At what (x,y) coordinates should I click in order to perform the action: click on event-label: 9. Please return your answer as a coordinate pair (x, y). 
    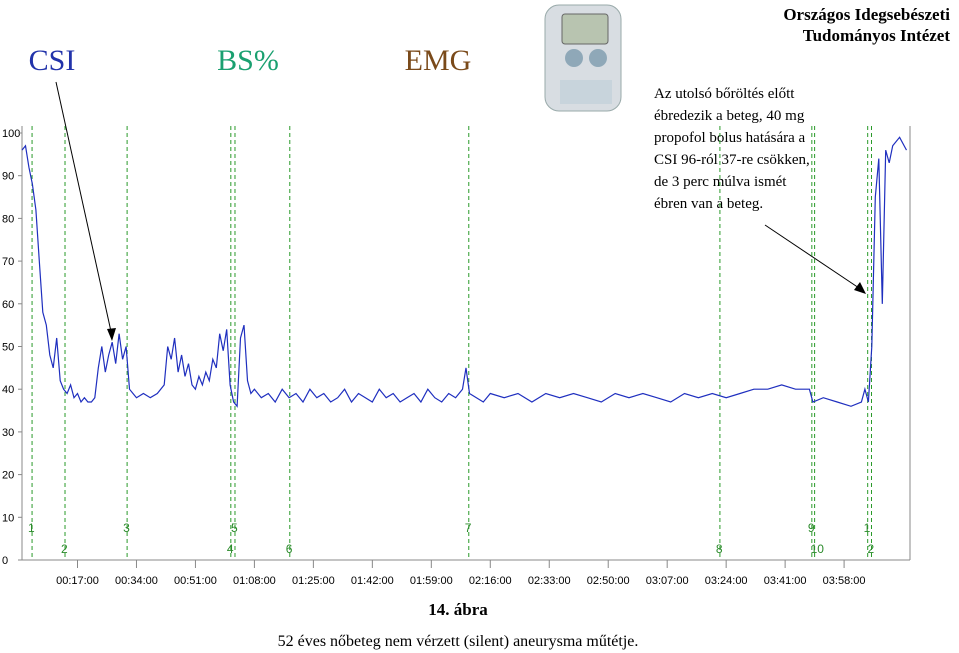
    Looking at the image, I should click on (811, 528).